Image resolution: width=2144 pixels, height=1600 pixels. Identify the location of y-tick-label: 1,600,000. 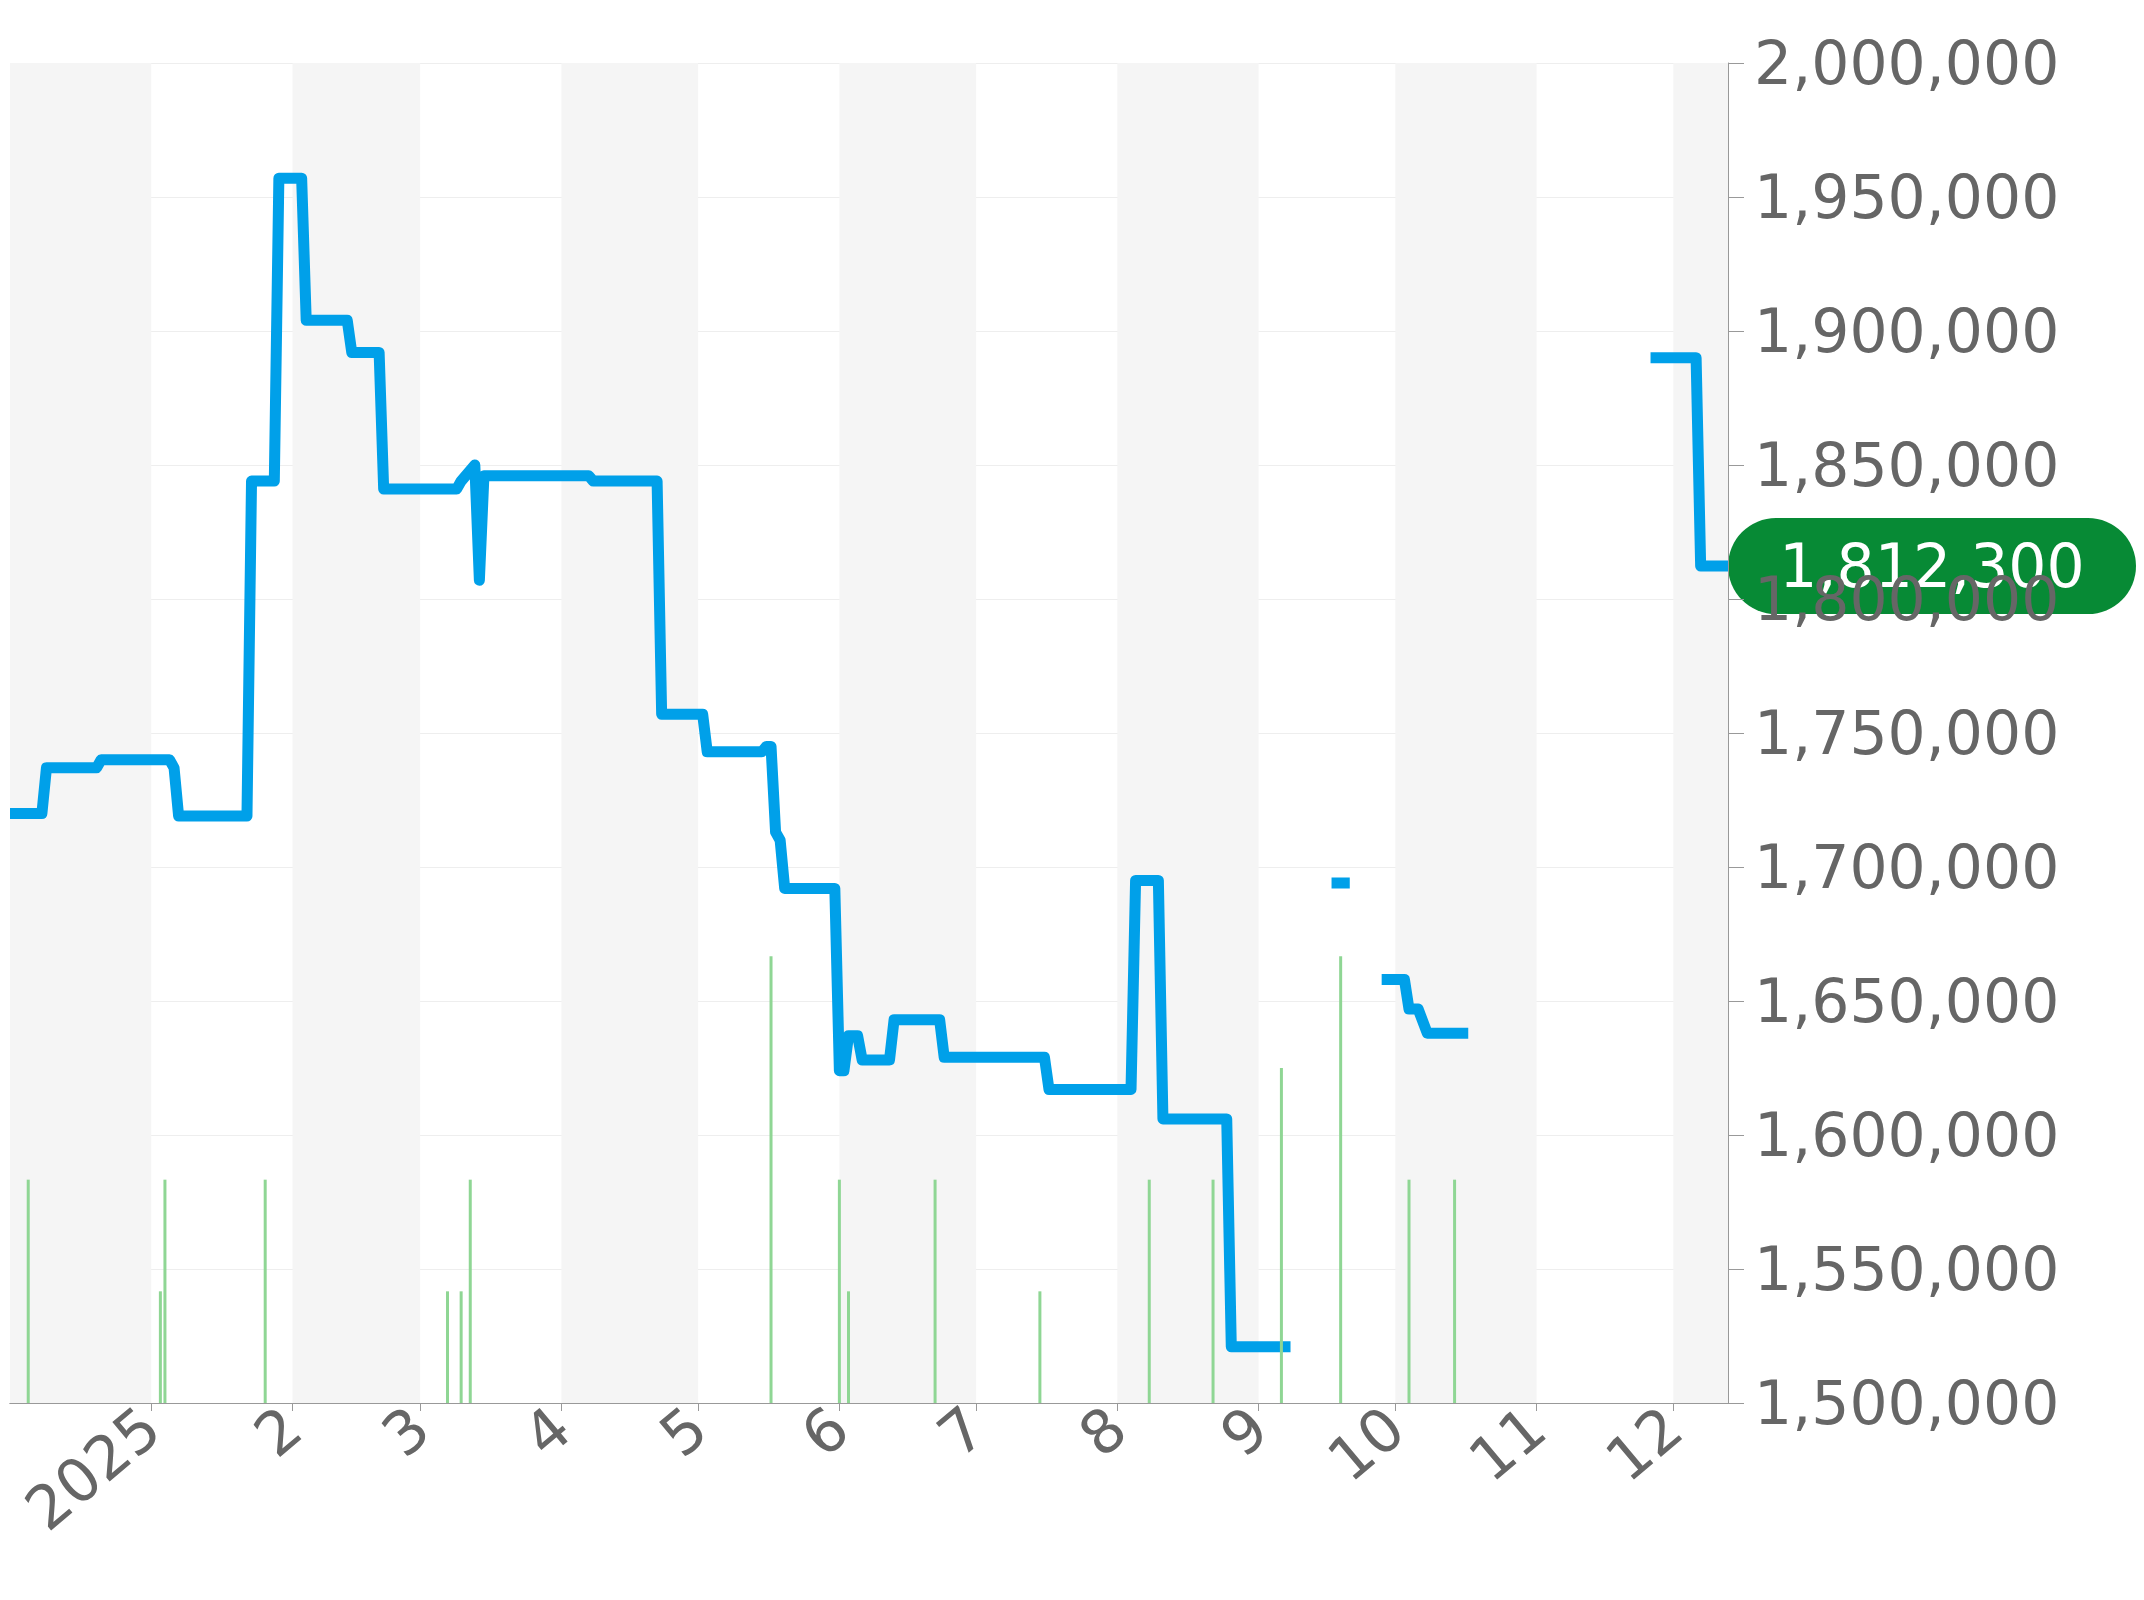
(1907, 1135).